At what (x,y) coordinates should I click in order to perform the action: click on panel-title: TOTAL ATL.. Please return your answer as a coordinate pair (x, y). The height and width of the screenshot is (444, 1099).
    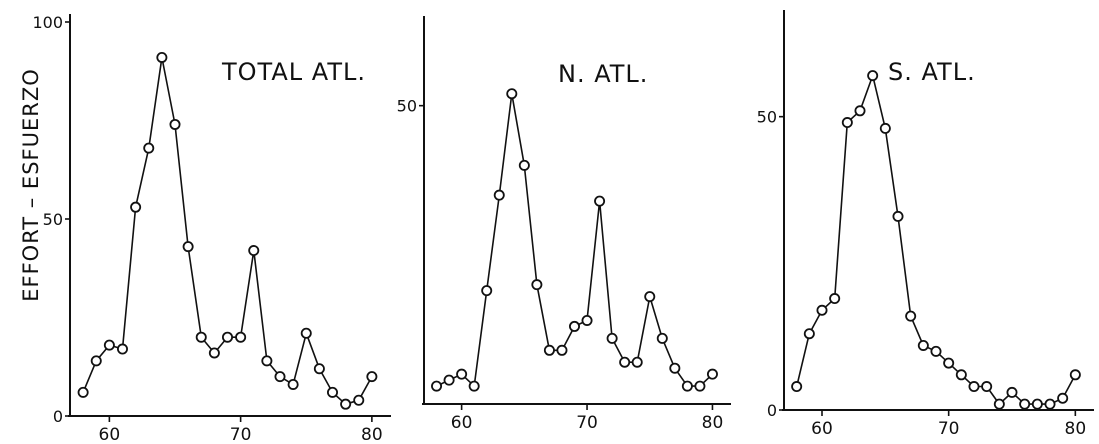
    Looking at the image, I should click on (293, 72).